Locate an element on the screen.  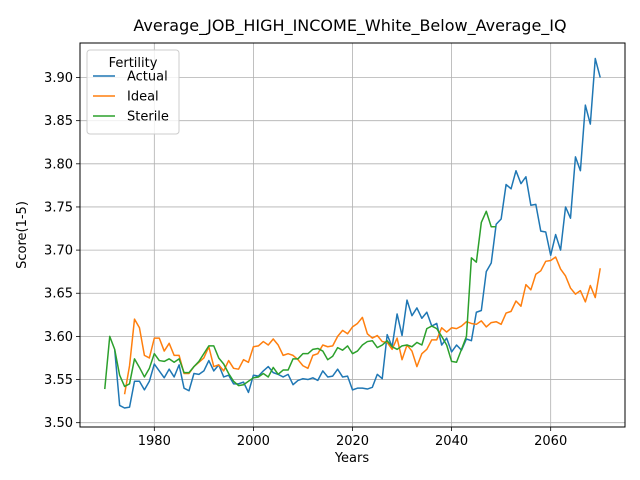
x-tick-label: 1980 is located at coordinates (154, 441).